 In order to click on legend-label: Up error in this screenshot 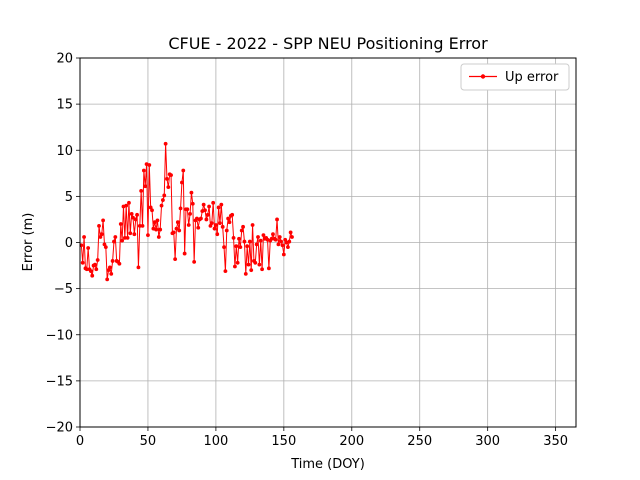, I will do `click(532, 77)`.